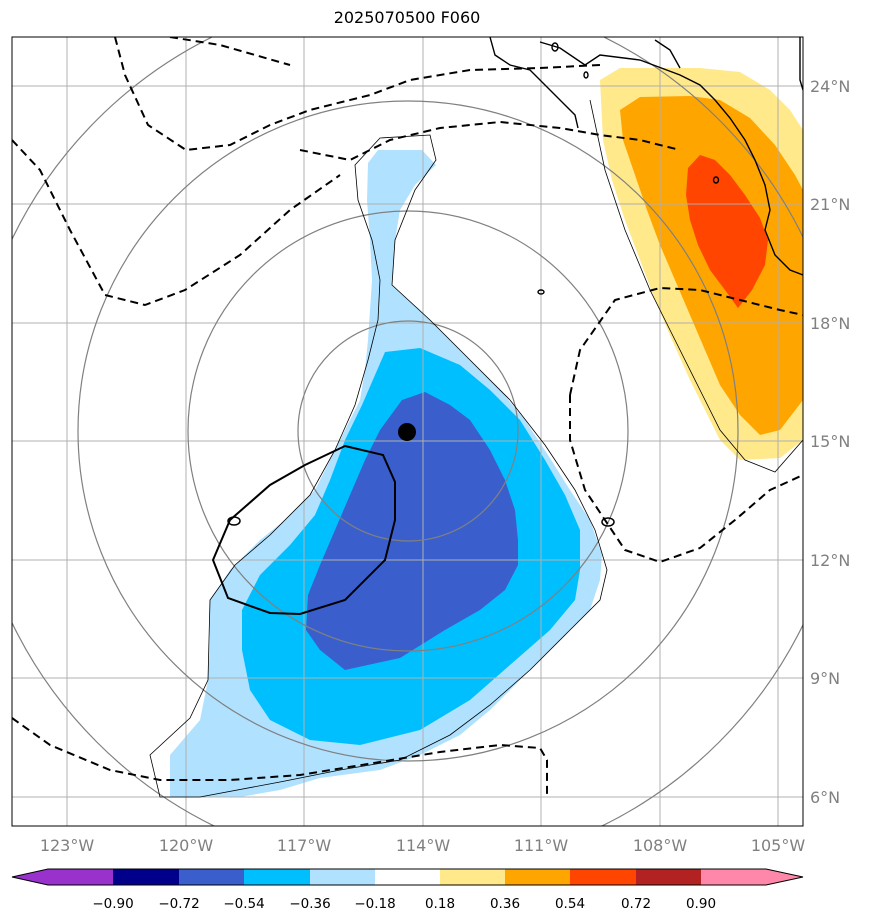 This screenshot has height=924, width=873. I want to click on lon-label-111w: 111°W, so click(541, 845).